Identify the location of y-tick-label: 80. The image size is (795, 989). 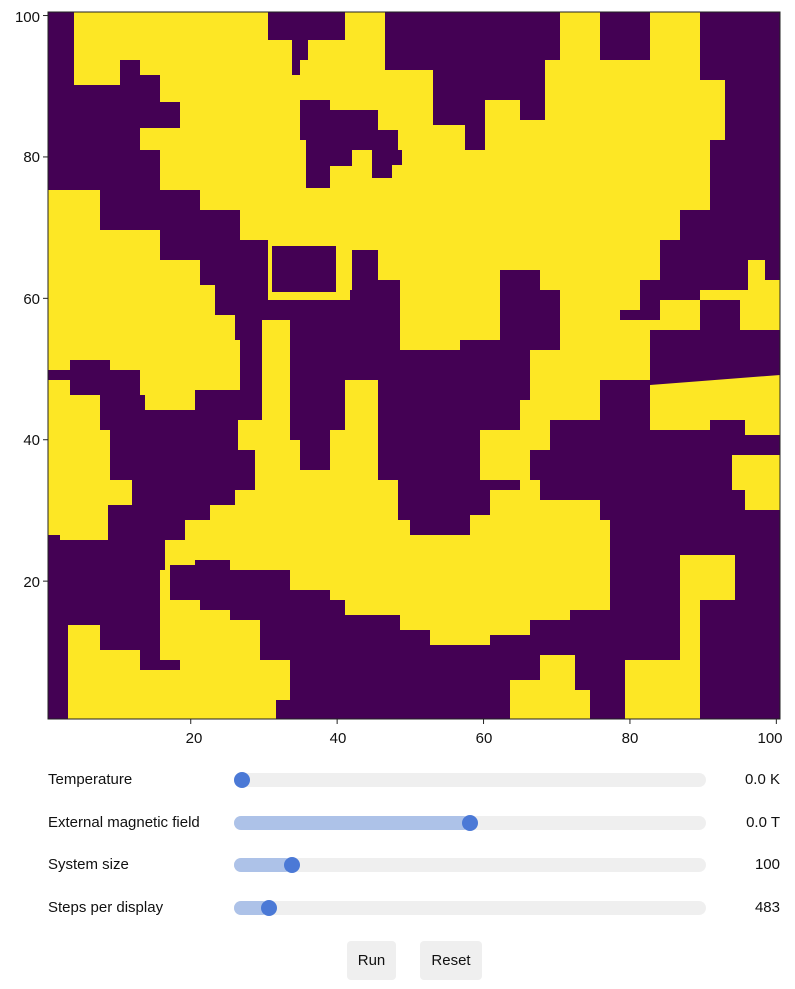
(31, 157).